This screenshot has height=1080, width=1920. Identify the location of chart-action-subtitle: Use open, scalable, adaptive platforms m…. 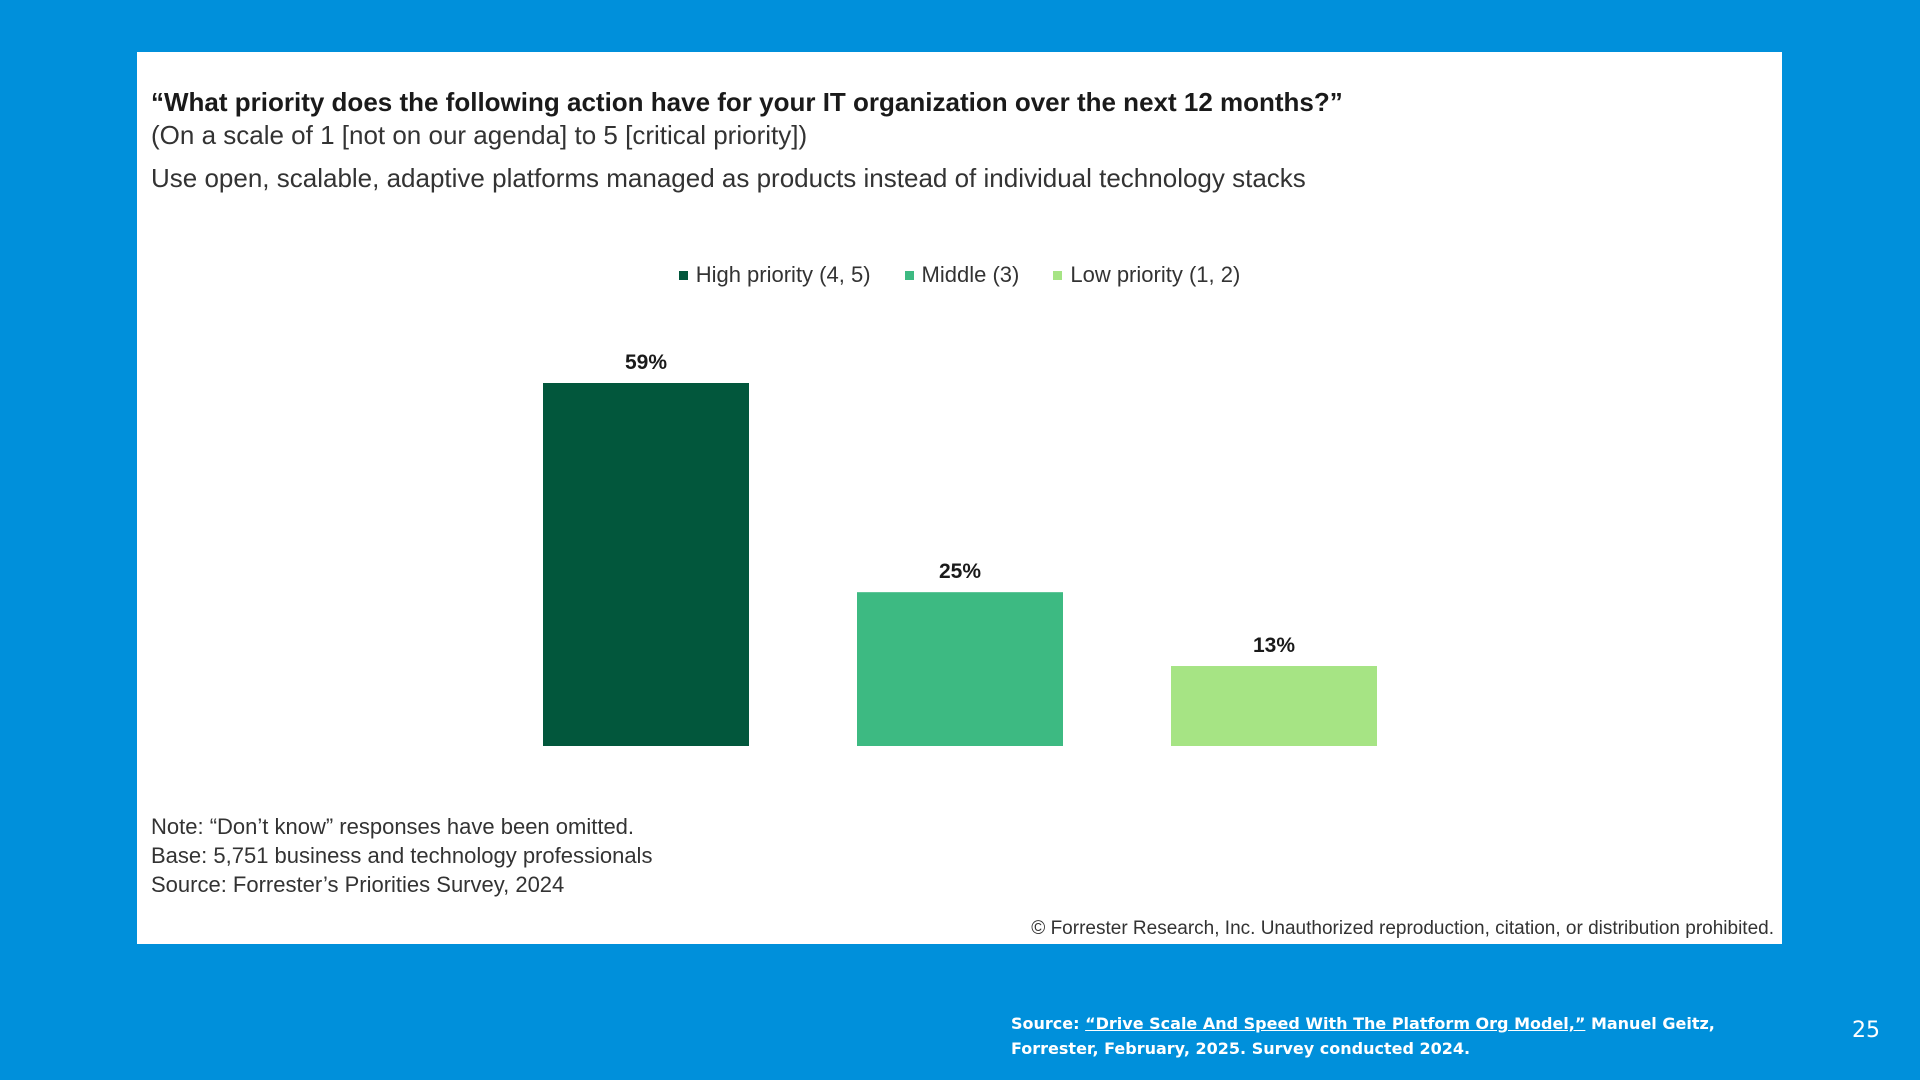
(728, 178).